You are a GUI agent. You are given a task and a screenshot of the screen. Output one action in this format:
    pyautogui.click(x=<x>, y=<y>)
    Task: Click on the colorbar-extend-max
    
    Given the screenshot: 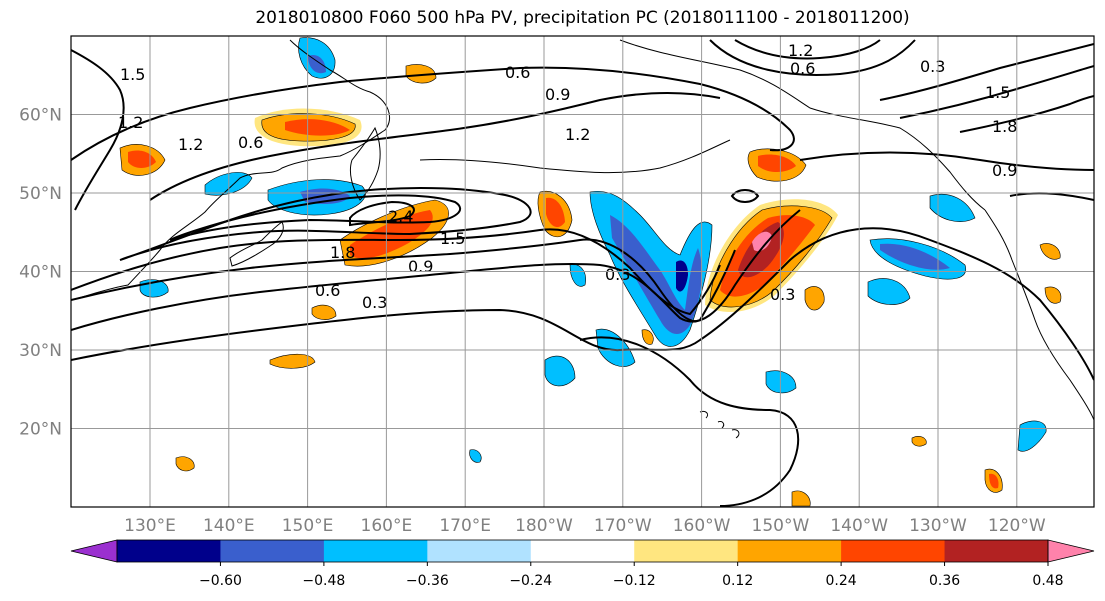 What is the action you would take?
    pyautogui.click(x=1071, y=551)
    